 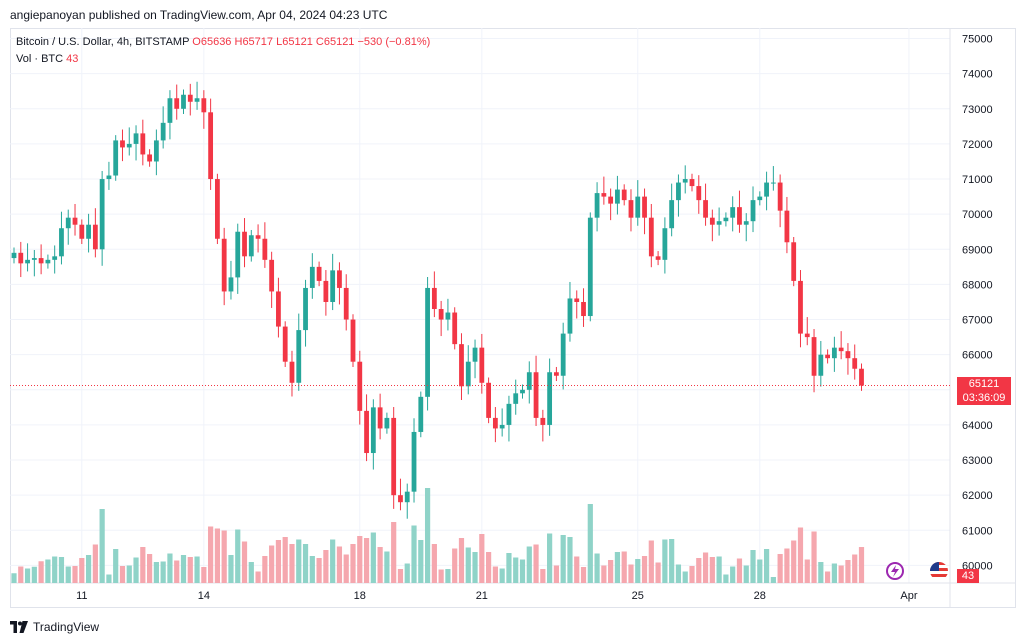 I want to click on x-tick-label: 28, so click(x=760, y=596).